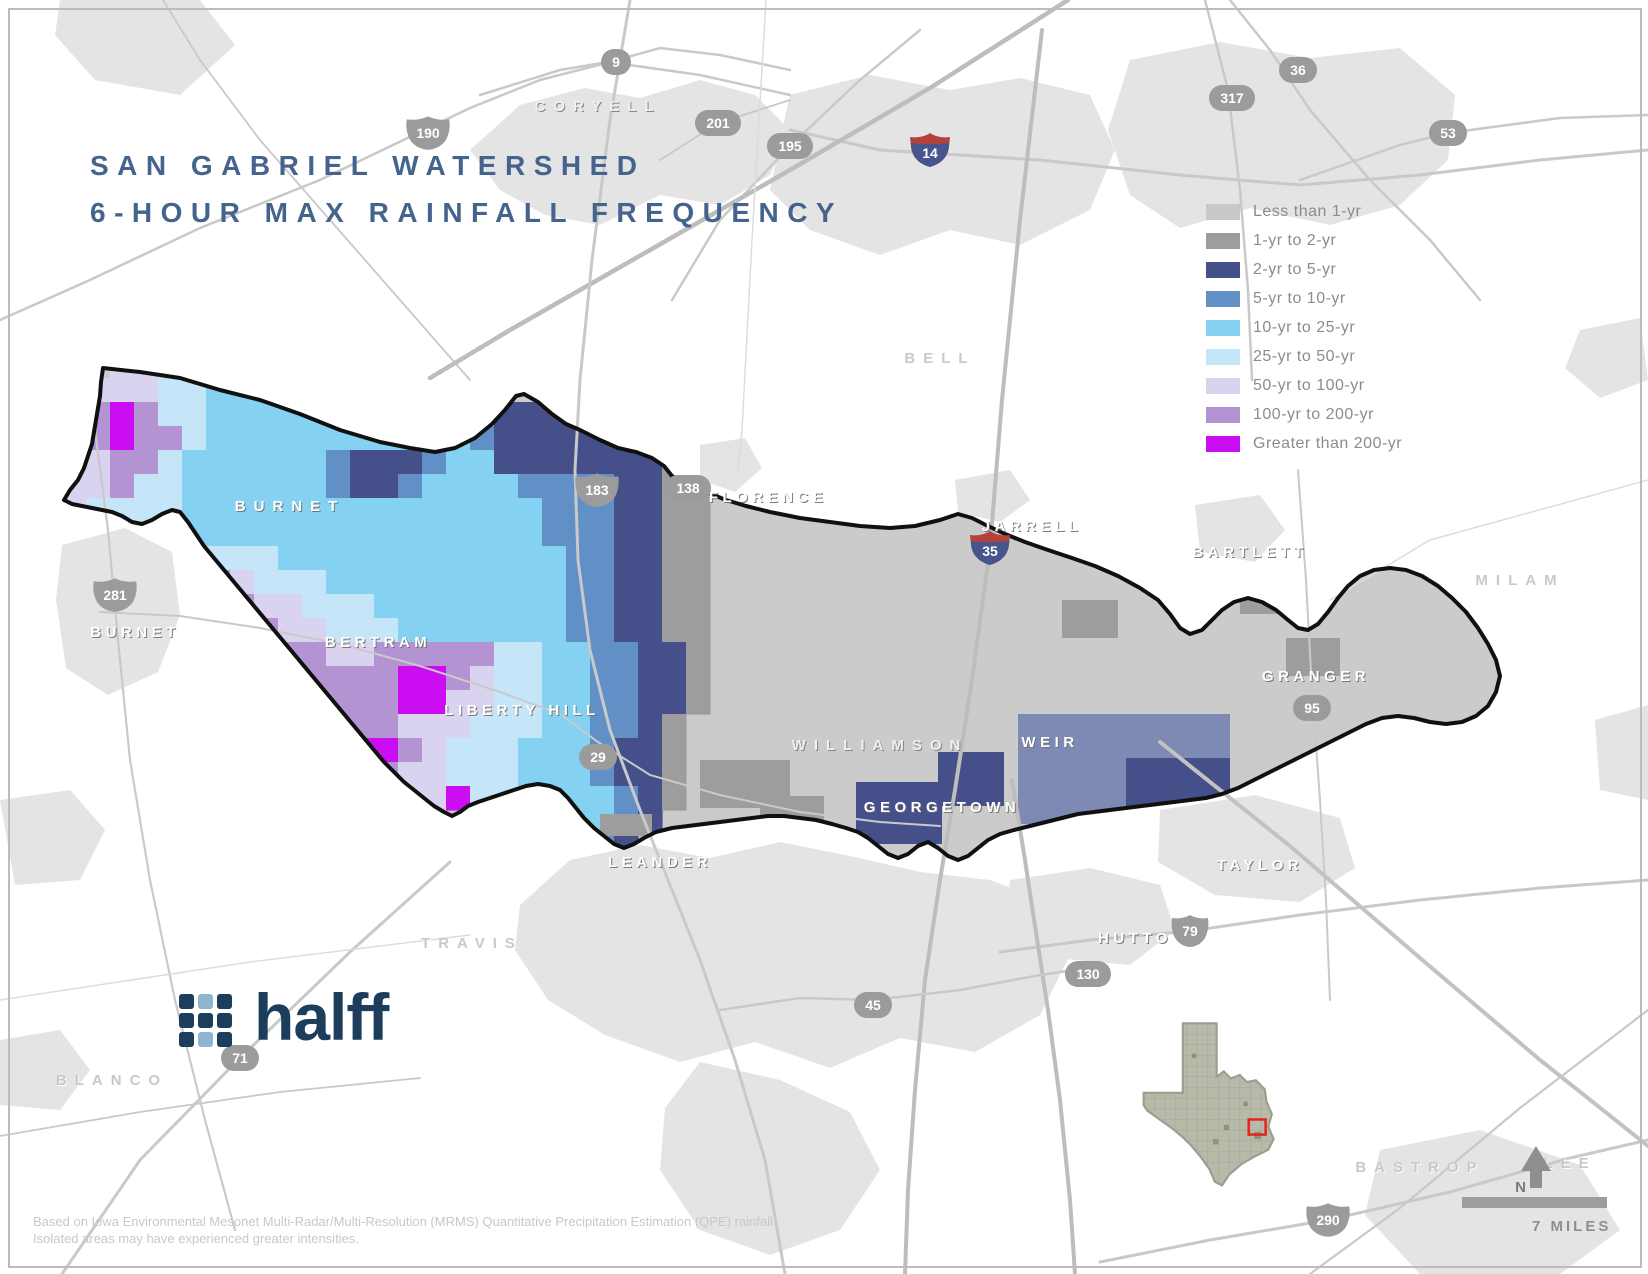 Image resolution: width=1648 pixels, height=1274 pixels. What do you see at coordinates (1049, 742) in the screenshot?
I see `city-label-weir: WEIR` at bounding box center [1049, 742].